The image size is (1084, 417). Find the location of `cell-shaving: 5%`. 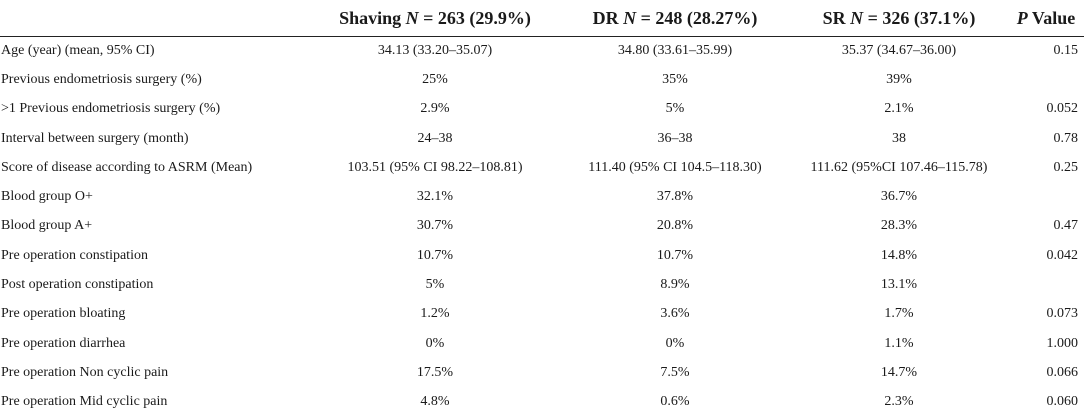

cell-shaving: 5% is located at coordinates (435, 285).